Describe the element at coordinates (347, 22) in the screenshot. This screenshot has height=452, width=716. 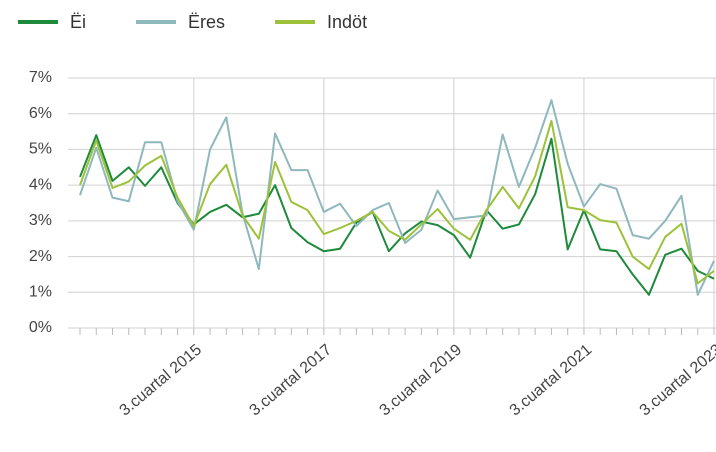
I see `legend-label: Indöt` at that location.